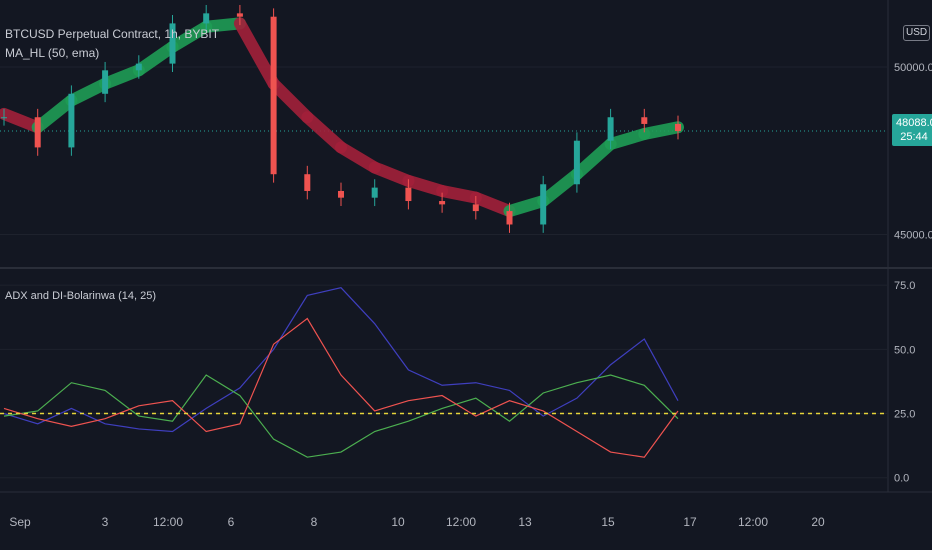 This screenshot has width=932, height=550. Describe the element at coordinates (904, 350) in the screenshot. I see `osc-tick-label: 50.0` at that location.